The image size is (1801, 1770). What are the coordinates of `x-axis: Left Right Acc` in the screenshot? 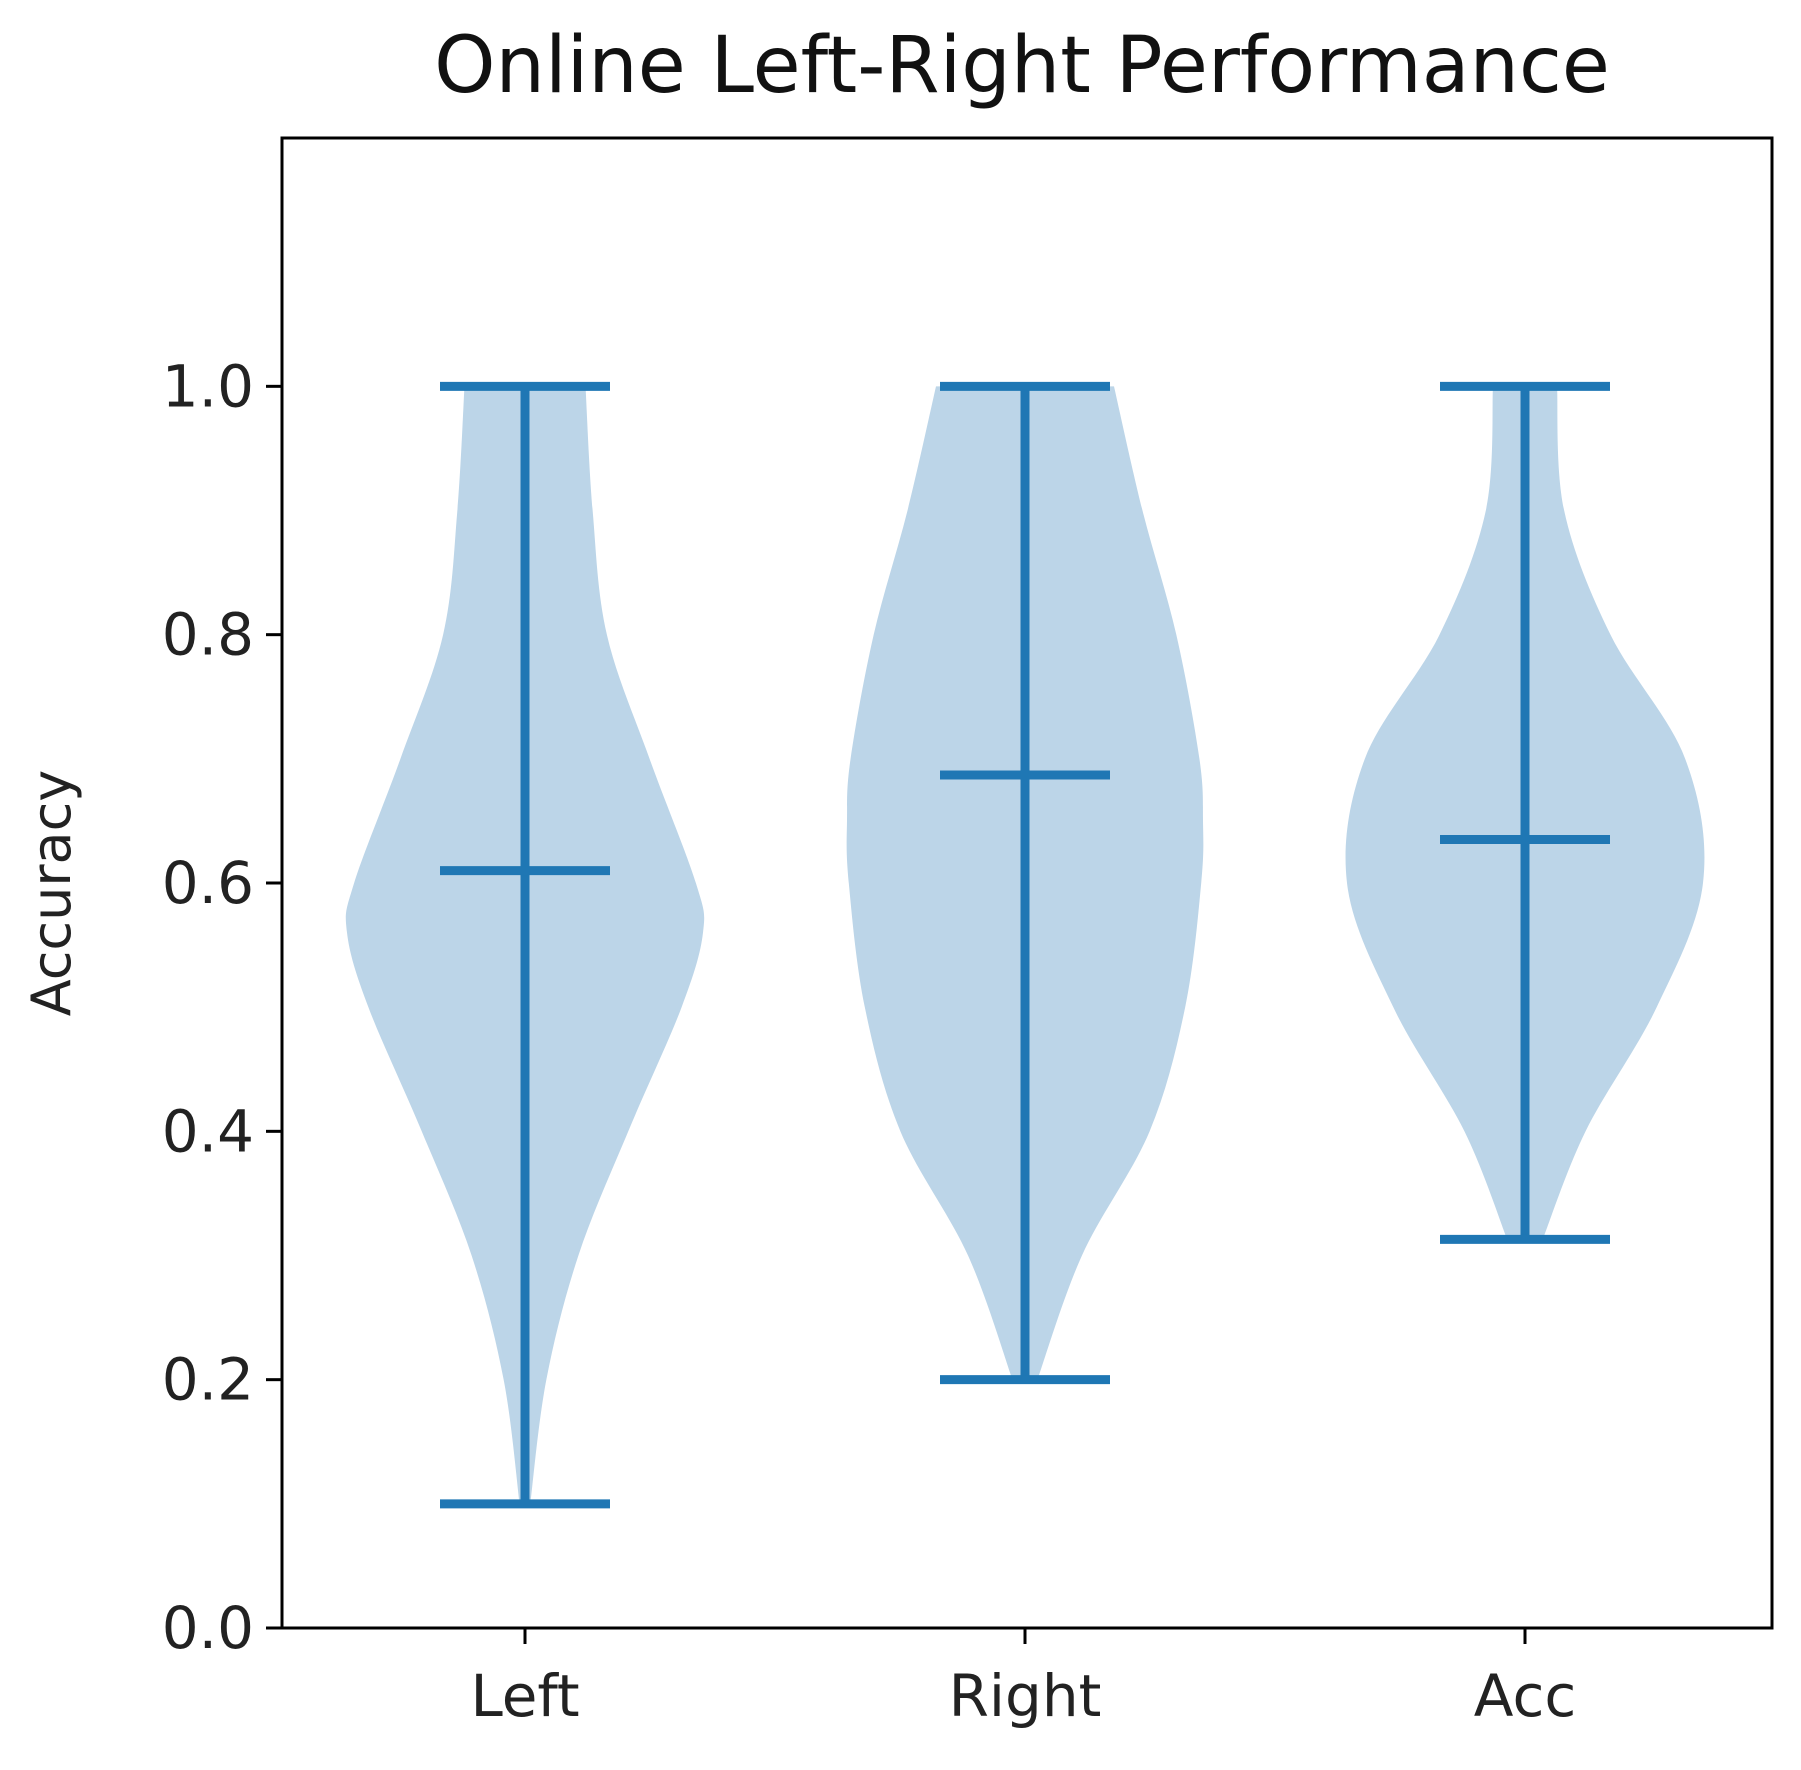 It's located at (1023, 1679).